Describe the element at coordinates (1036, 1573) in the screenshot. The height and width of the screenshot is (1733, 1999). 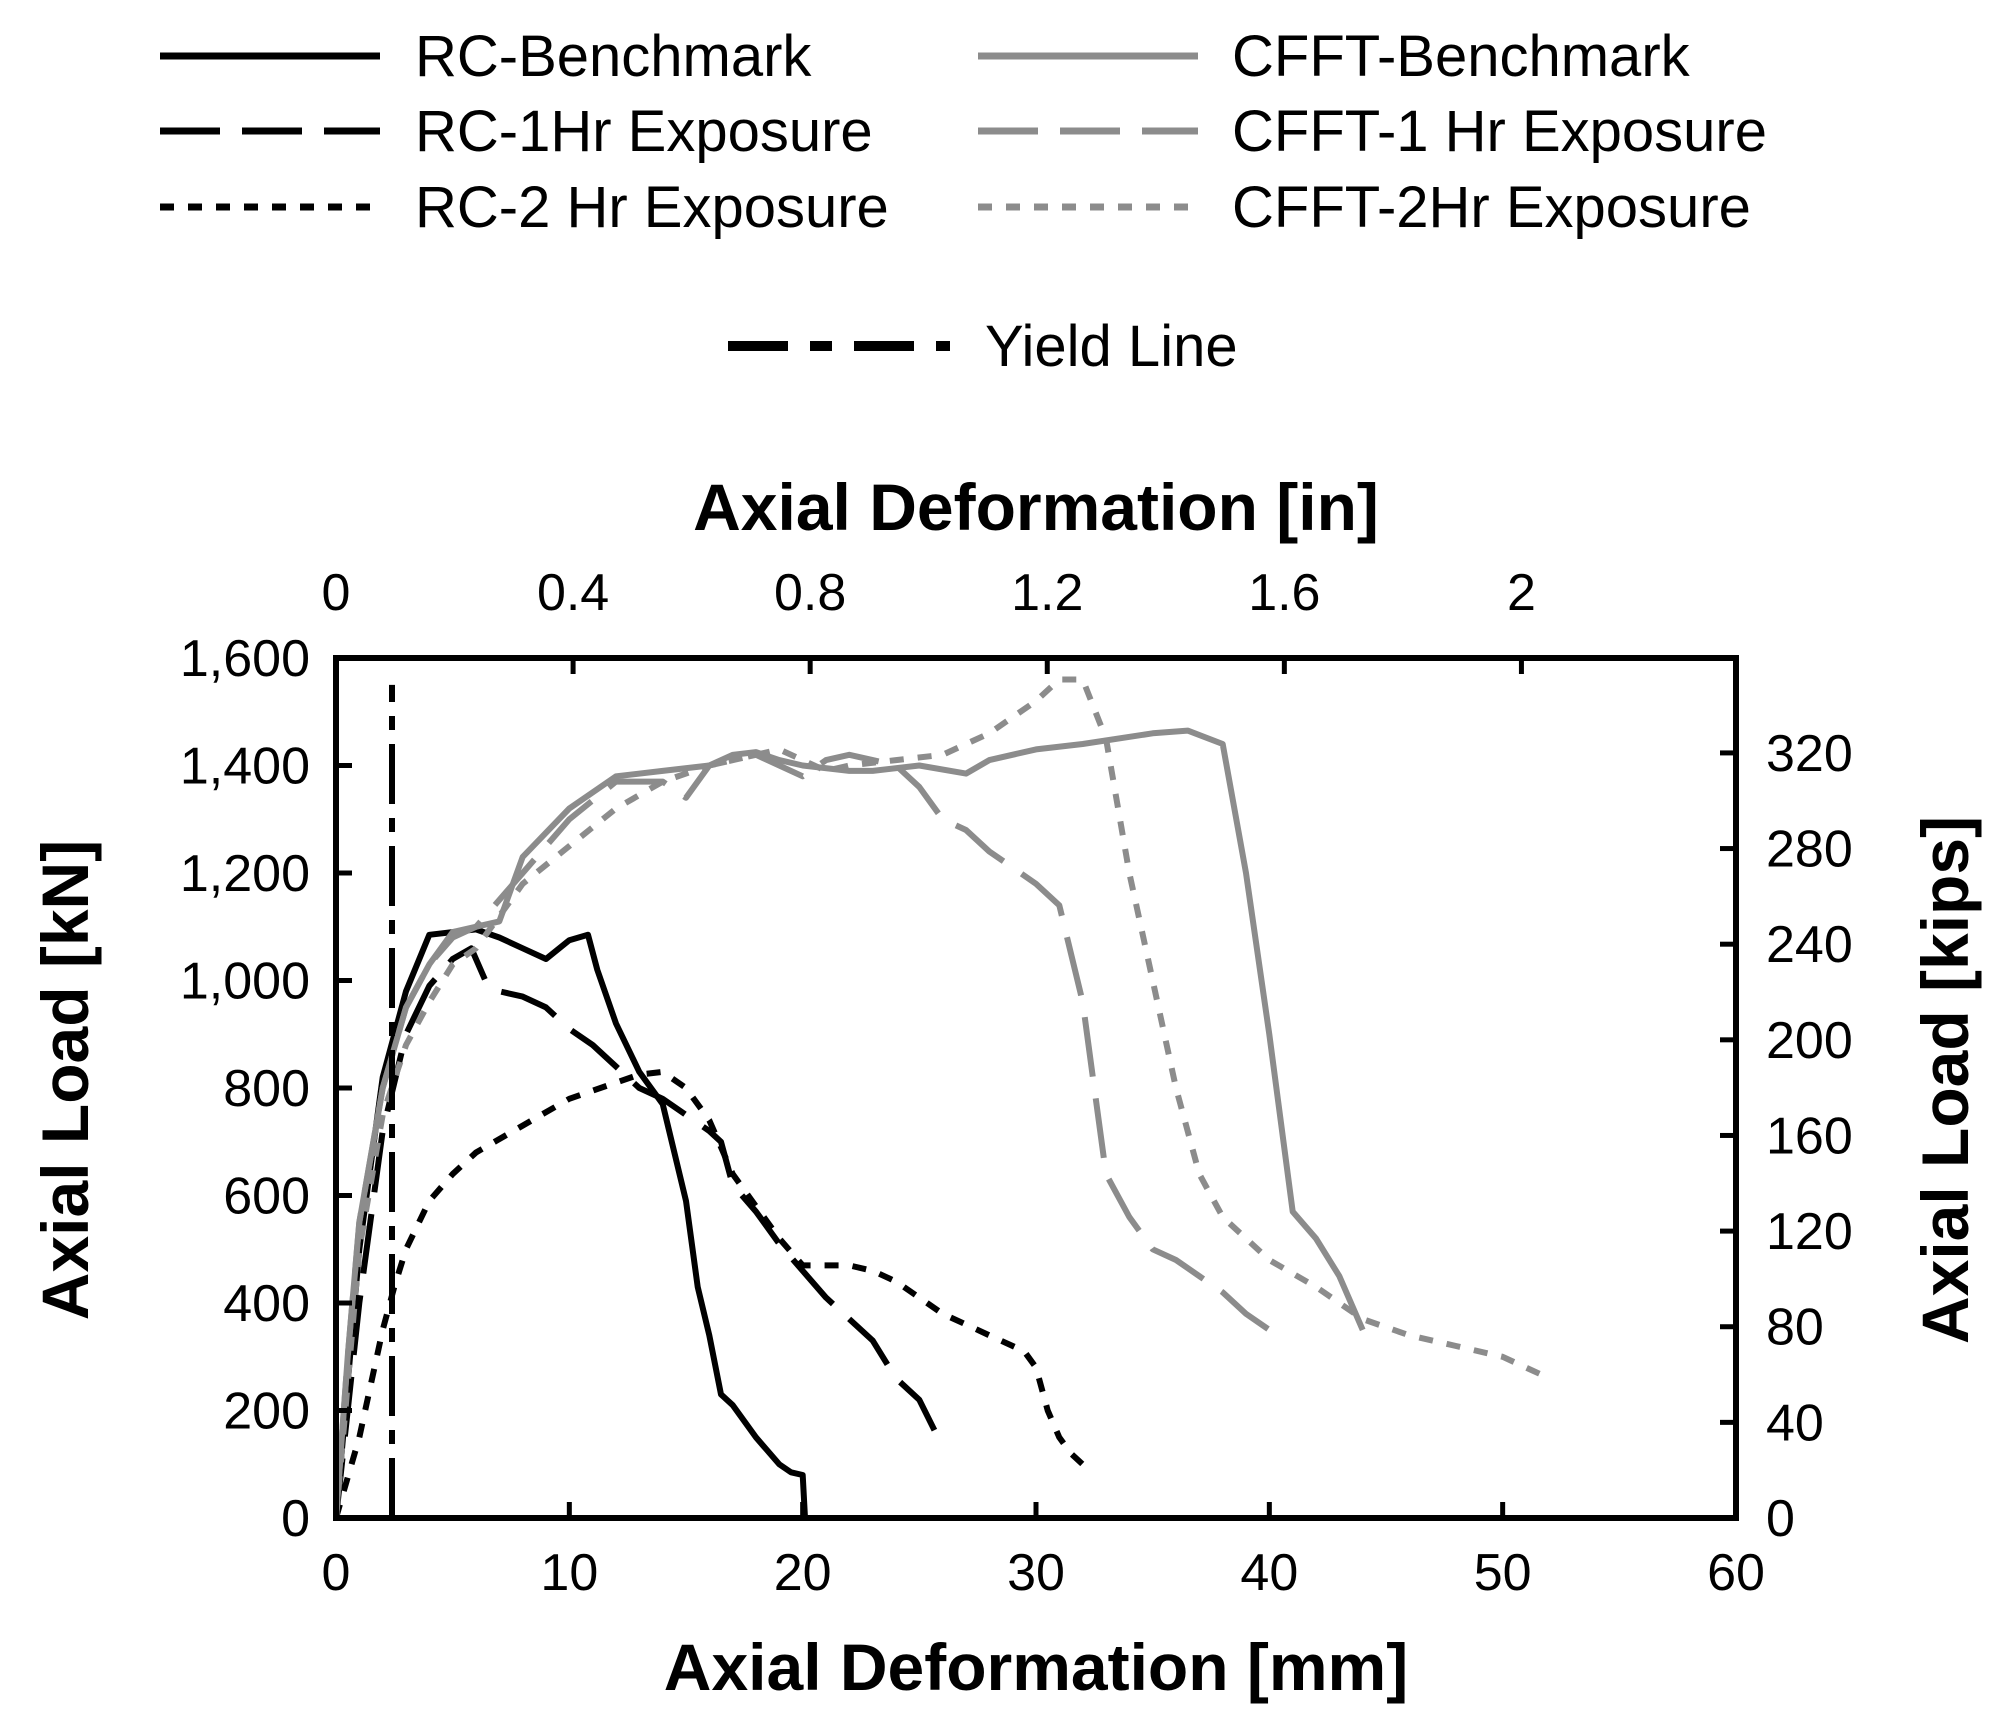
I see `x-tick-label: 30` at that location.